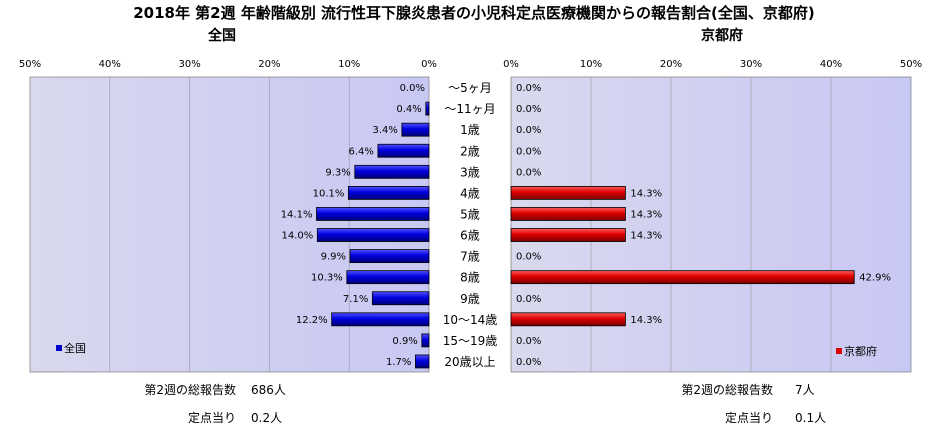  What do you see at coordinates (408, 109) in the screenshot?
I see `data-label-left: 0.4%` at bounding box center [408, 109].